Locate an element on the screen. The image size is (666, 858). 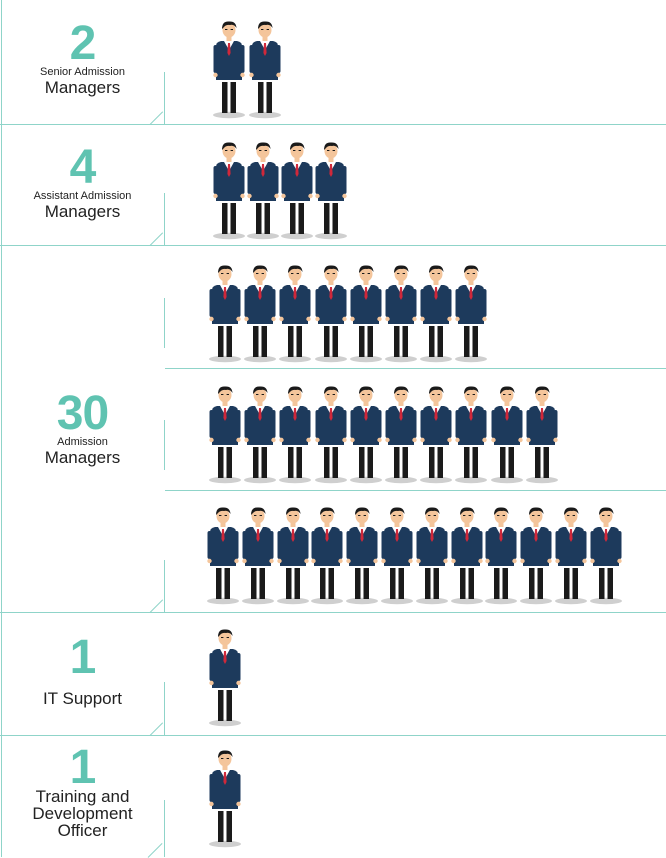
group-label-it-support: 1 IT Support is located at coordinates (82, 669).